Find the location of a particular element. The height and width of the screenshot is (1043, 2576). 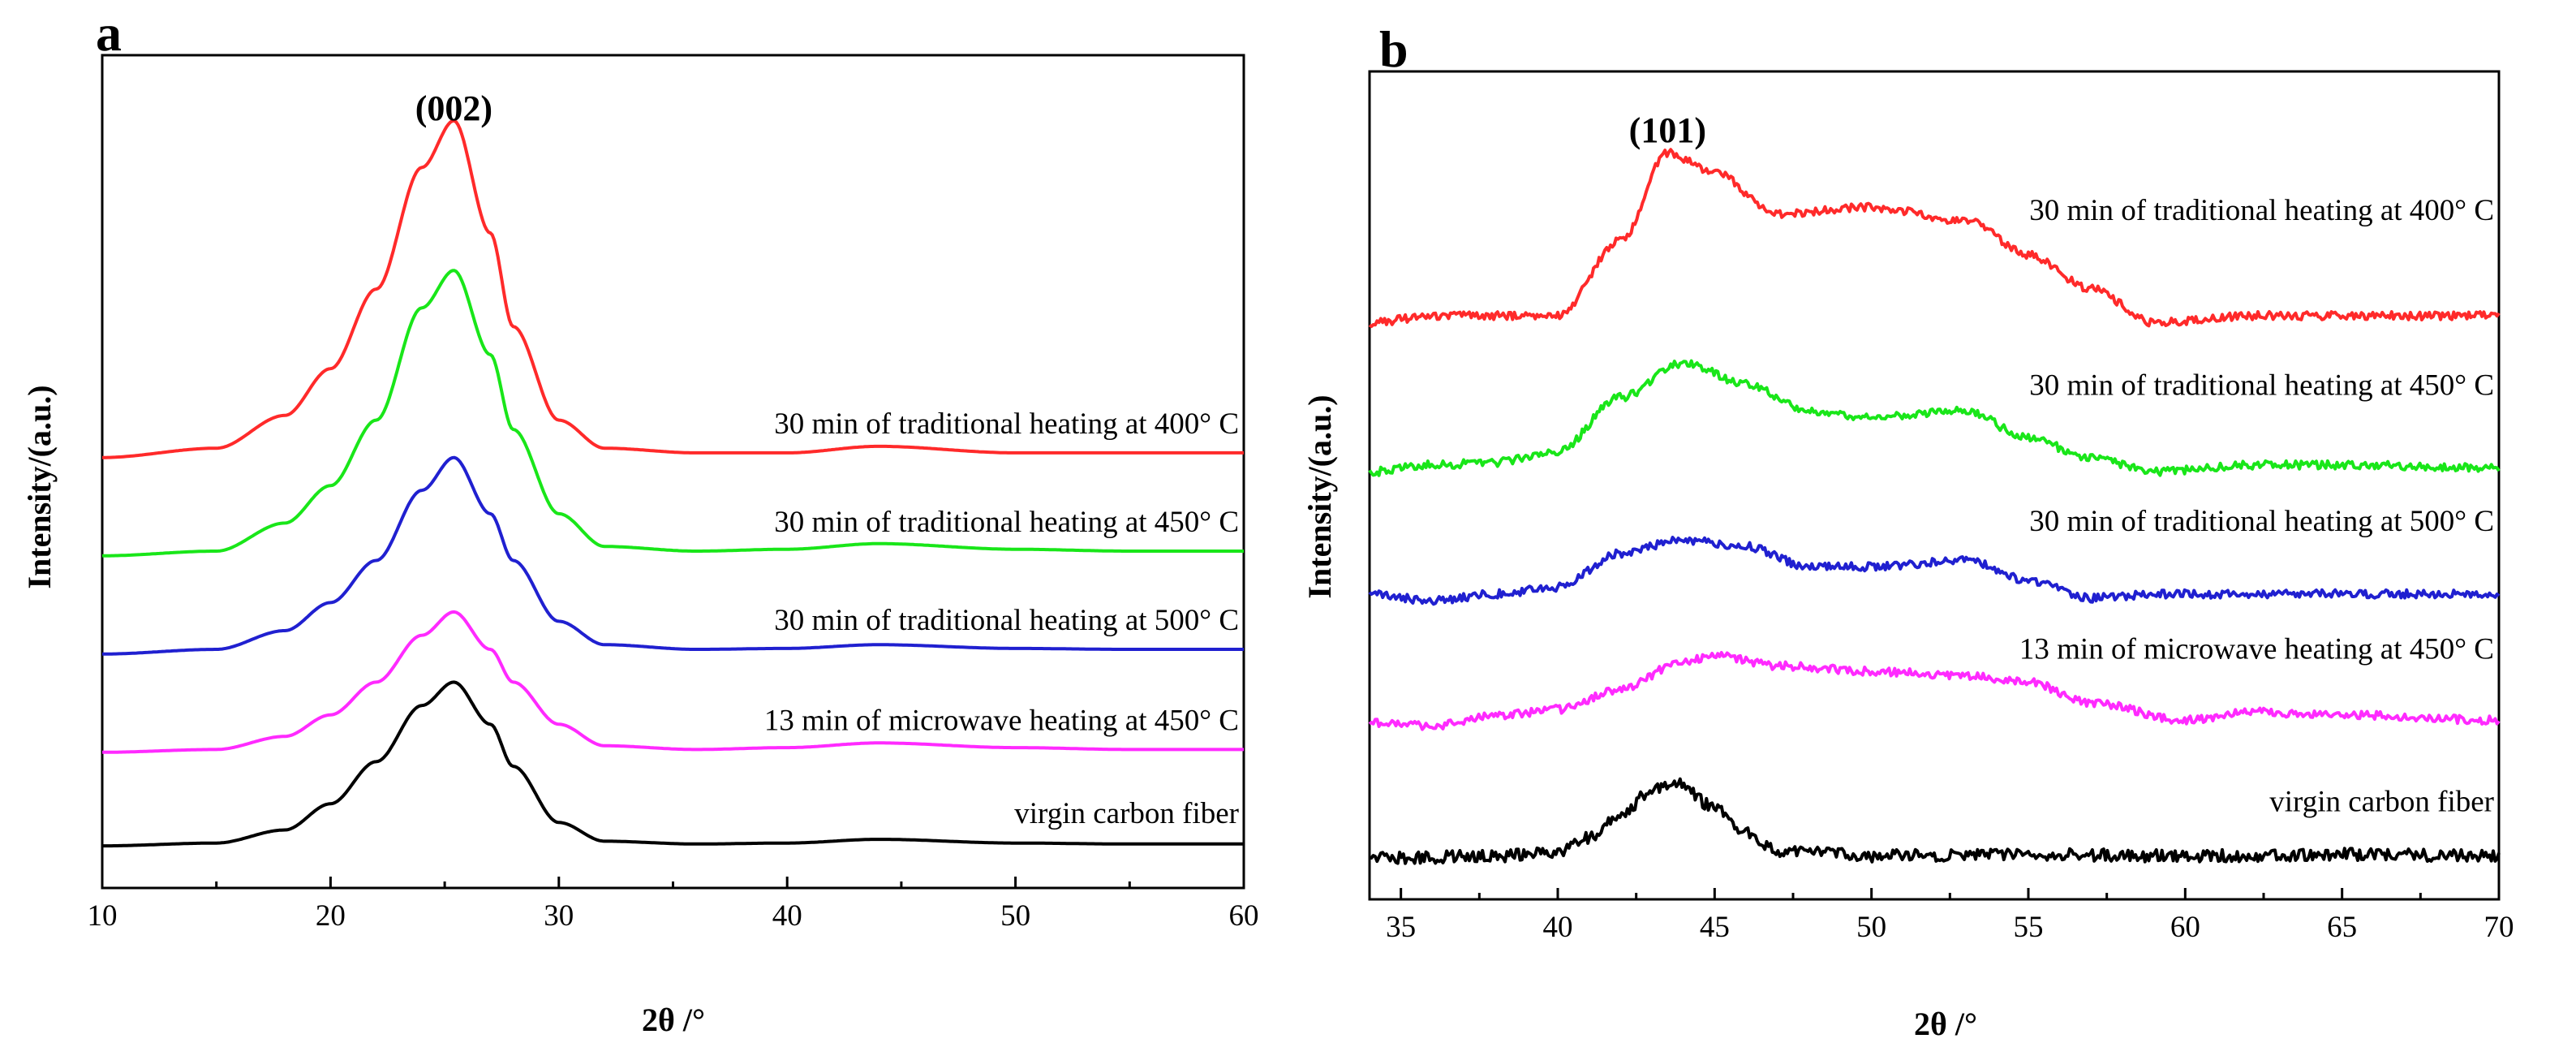

panel-b-y-axis-title: Intensity/(a.u.) is located at coordinates (1319, 496).